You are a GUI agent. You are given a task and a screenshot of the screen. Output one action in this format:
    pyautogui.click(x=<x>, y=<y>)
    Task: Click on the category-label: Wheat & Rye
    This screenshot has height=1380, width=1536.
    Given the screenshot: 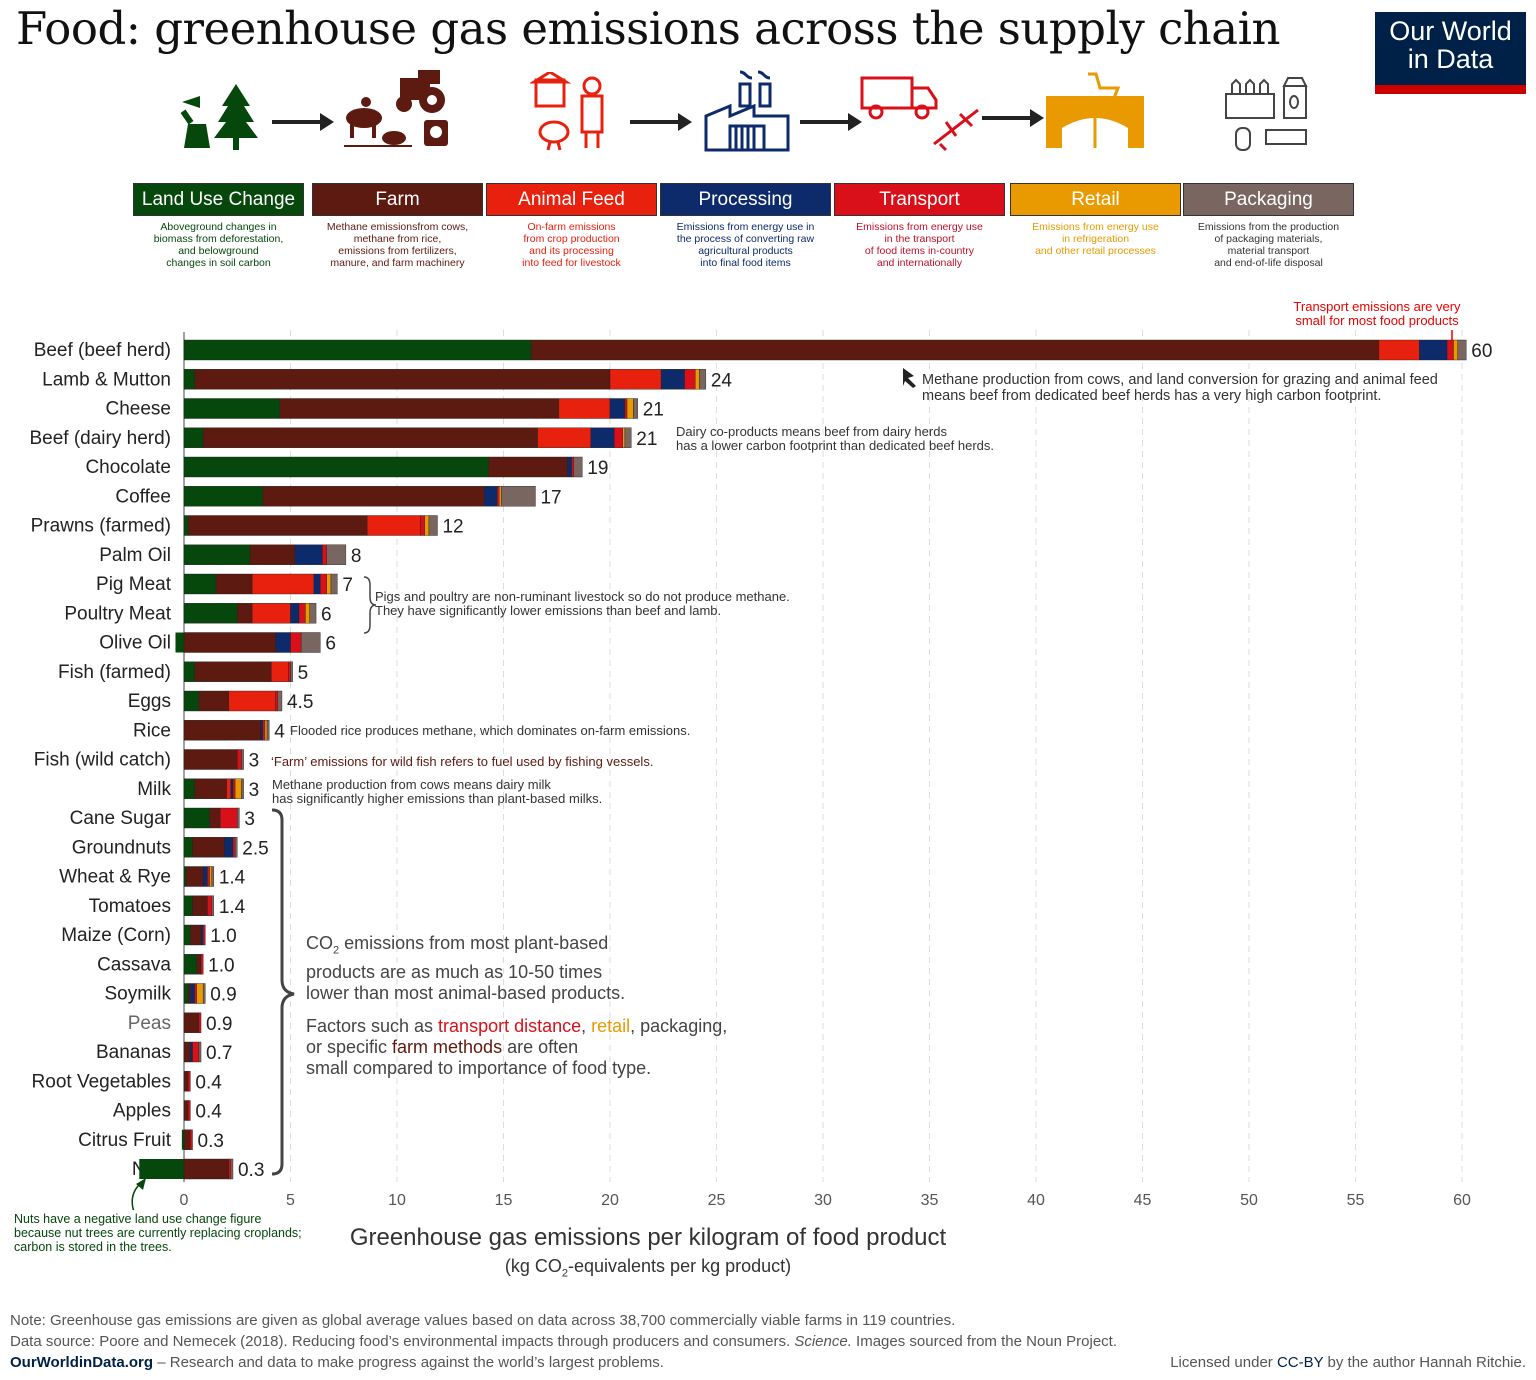 What is the action you would take?
    pyautogui.click(x=115, y=877)
    